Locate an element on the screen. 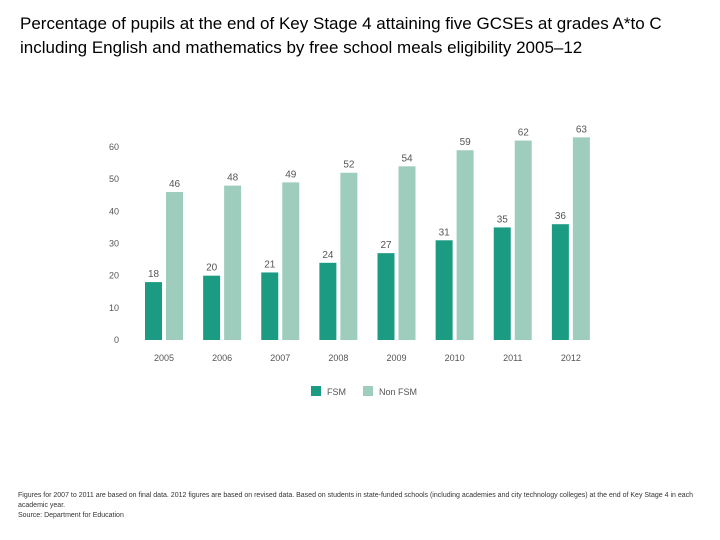  y-tick-label: 50 is located at coordinates (114, 179).